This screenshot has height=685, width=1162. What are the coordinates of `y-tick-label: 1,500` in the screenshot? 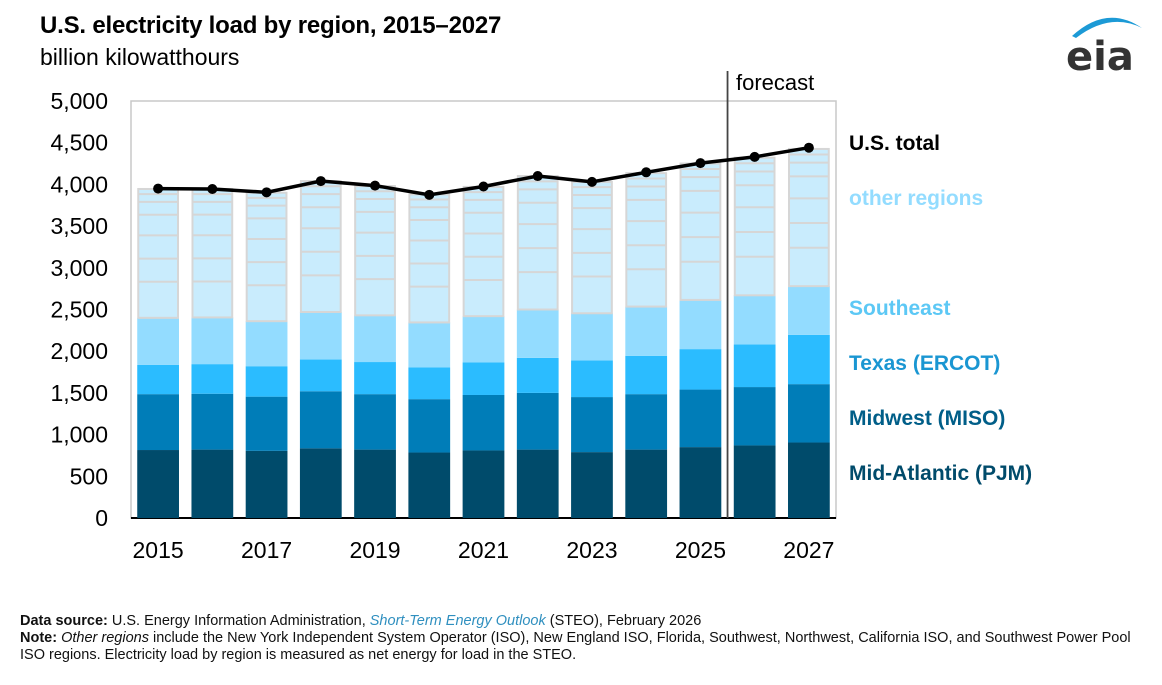 It's located at (79, 393).